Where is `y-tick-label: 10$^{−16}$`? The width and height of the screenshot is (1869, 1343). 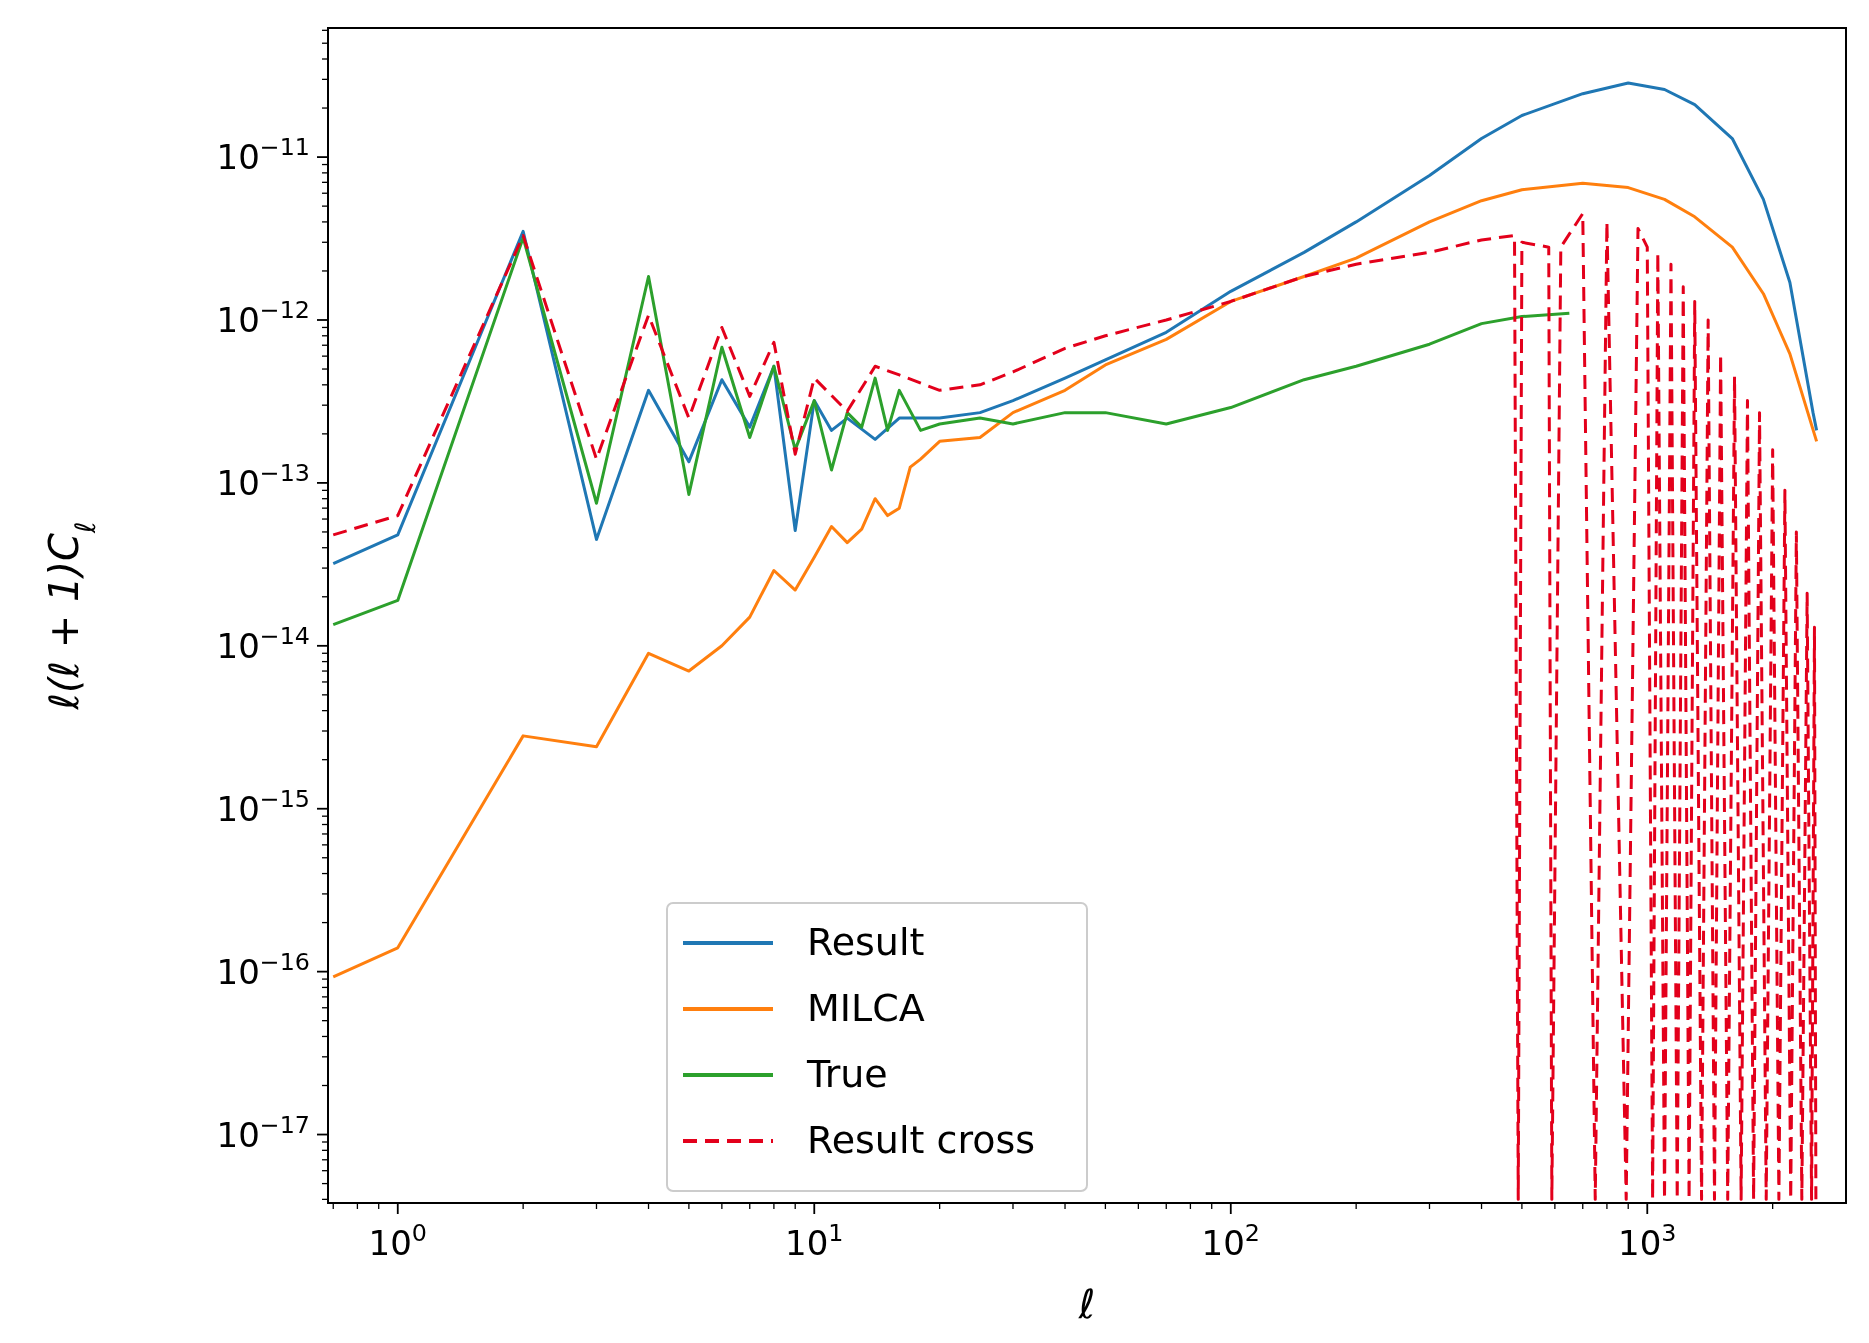
y-tick-label: 10$^{−16}$ is located at coordinates (263, 969).